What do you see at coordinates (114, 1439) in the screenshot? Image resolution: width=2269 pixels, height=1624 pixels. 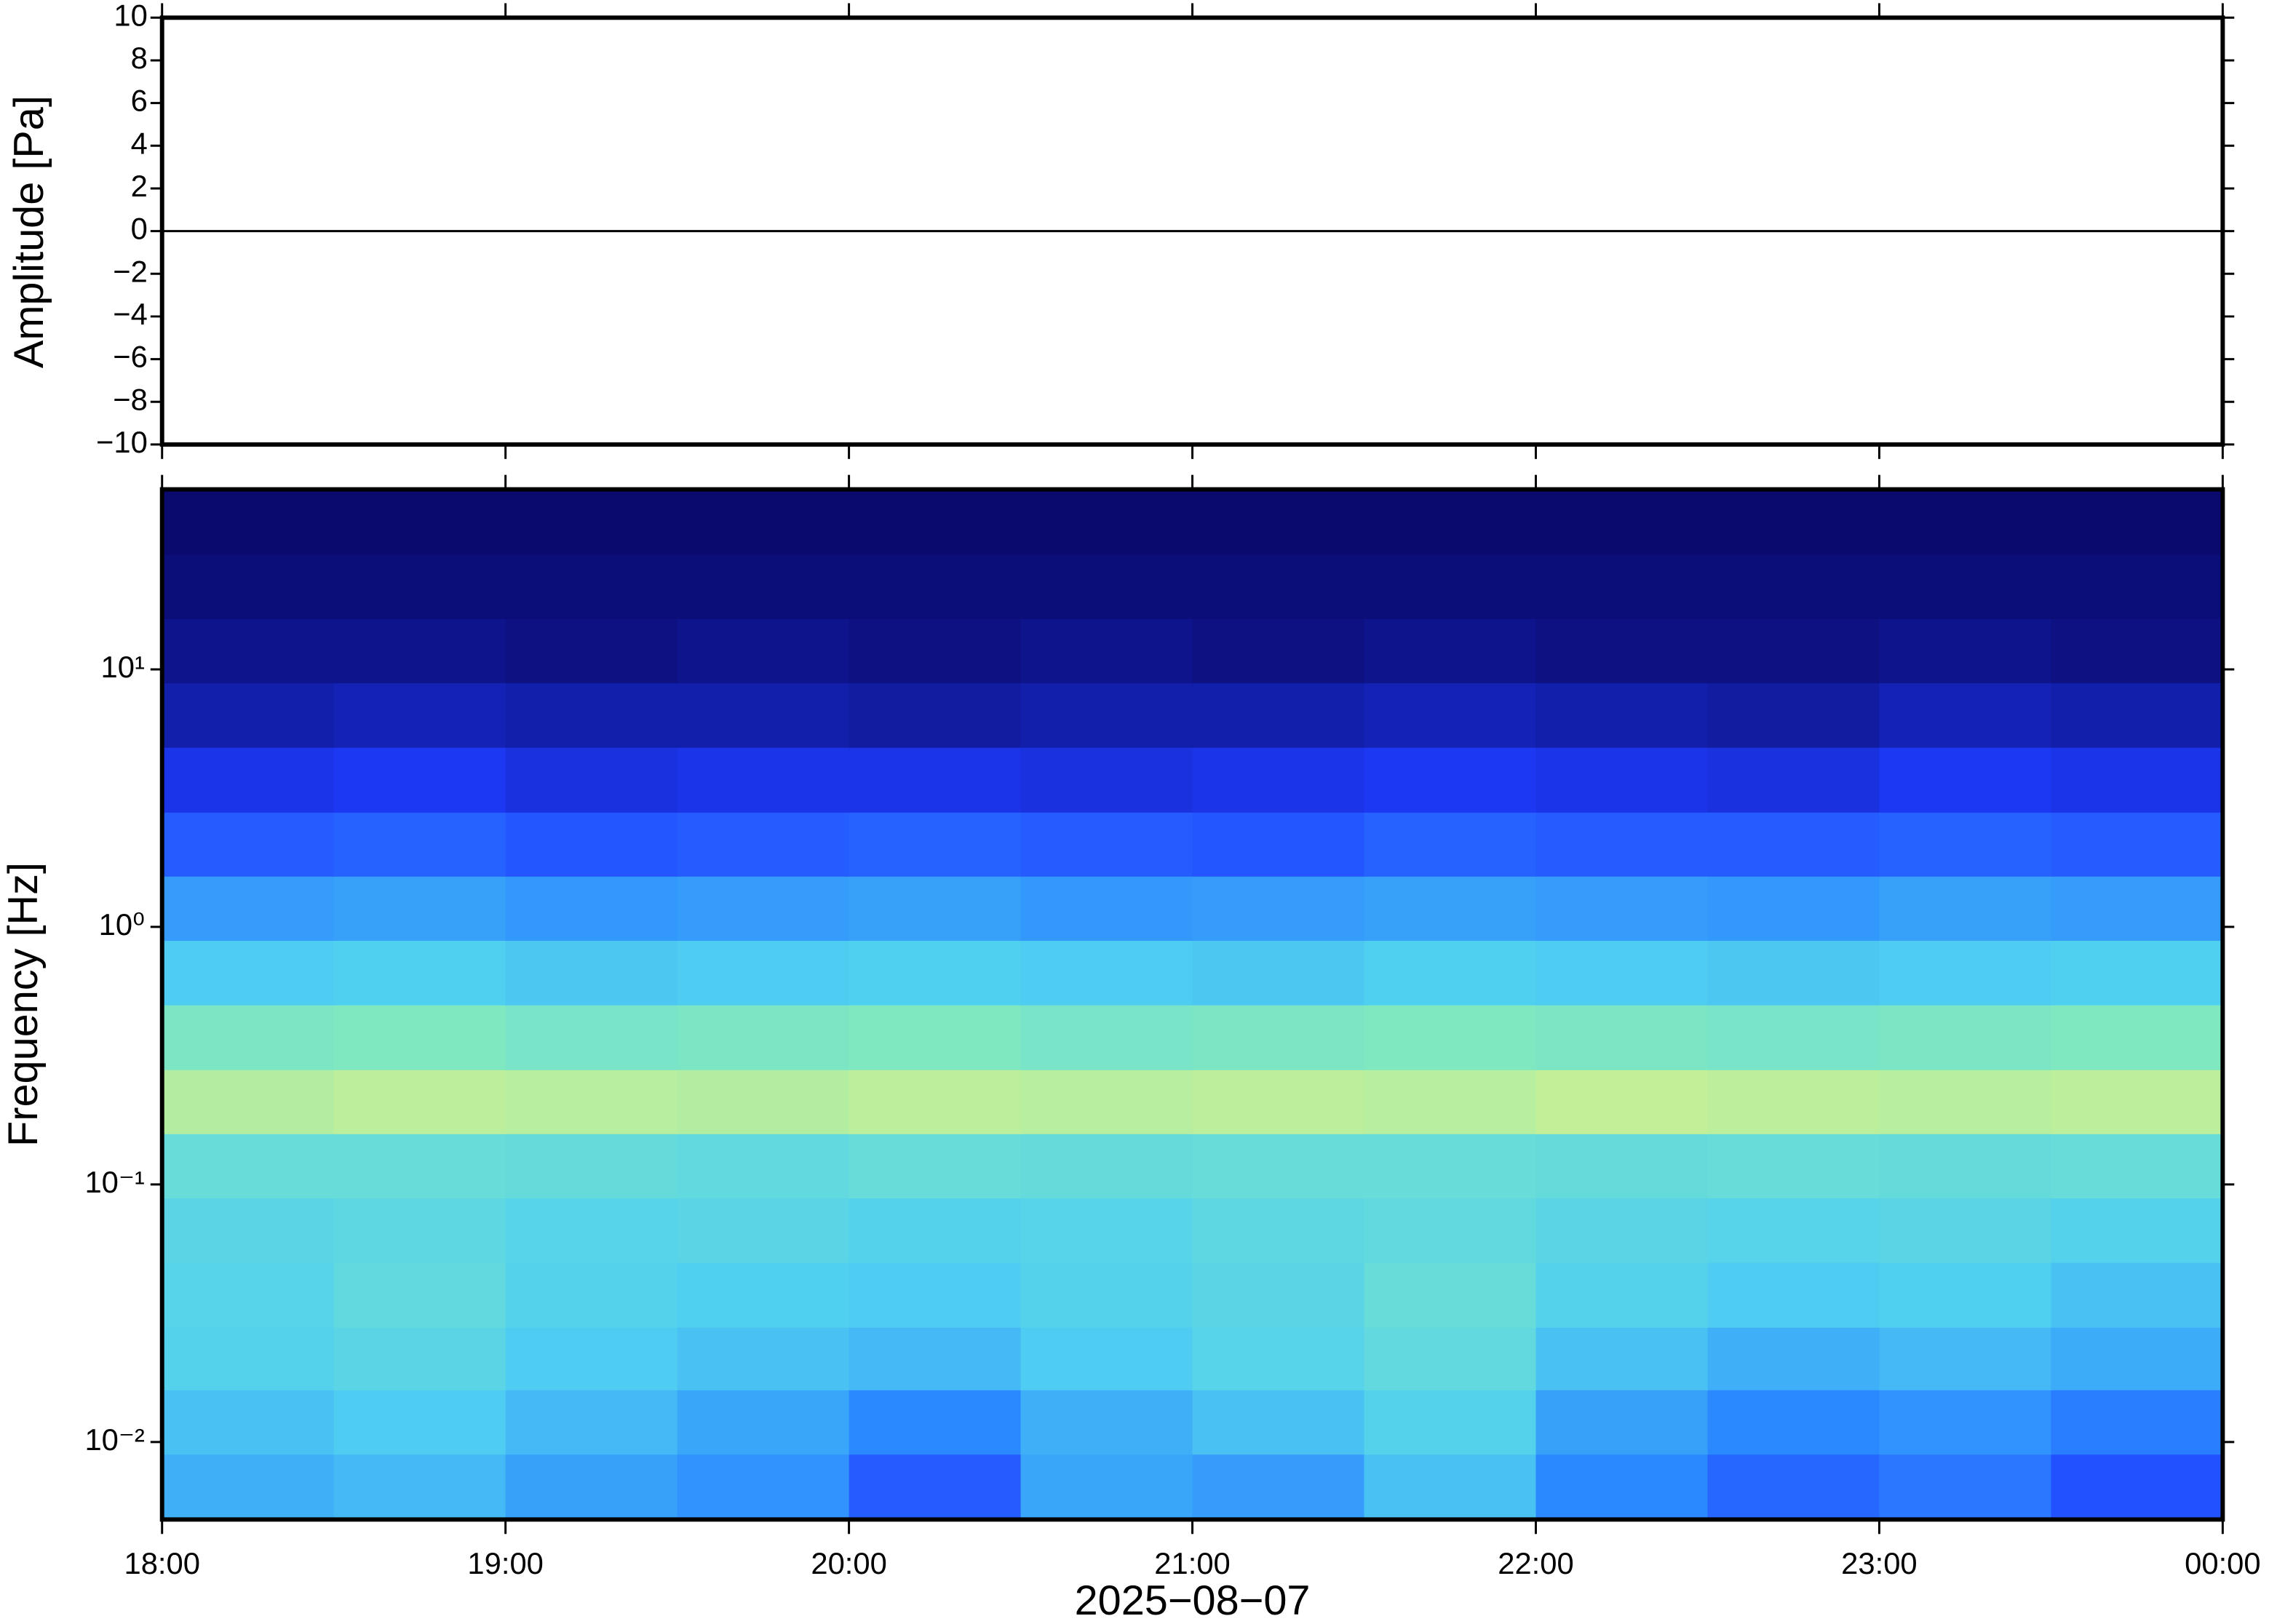 I see `y-tick-label: 10⁻²` at bounding box center [114, 1439].